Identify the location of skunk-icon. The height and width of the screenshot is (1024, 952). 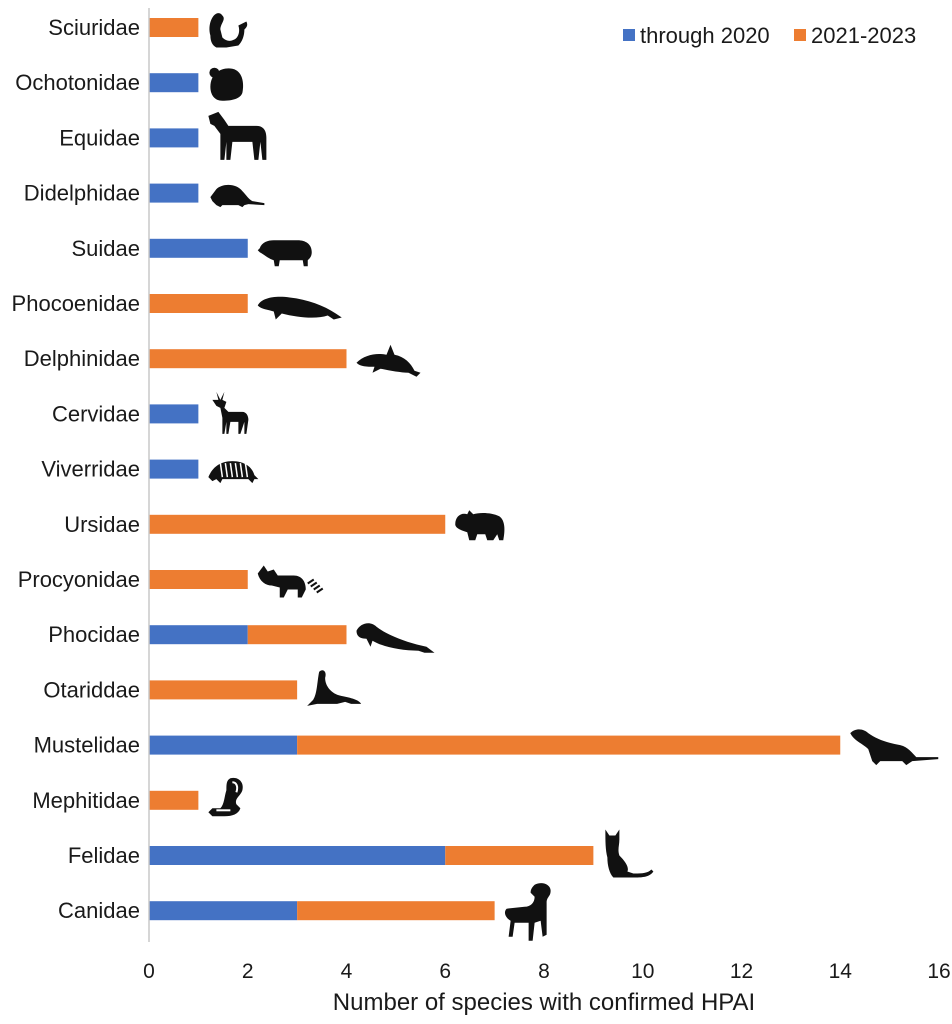
(225, 797).